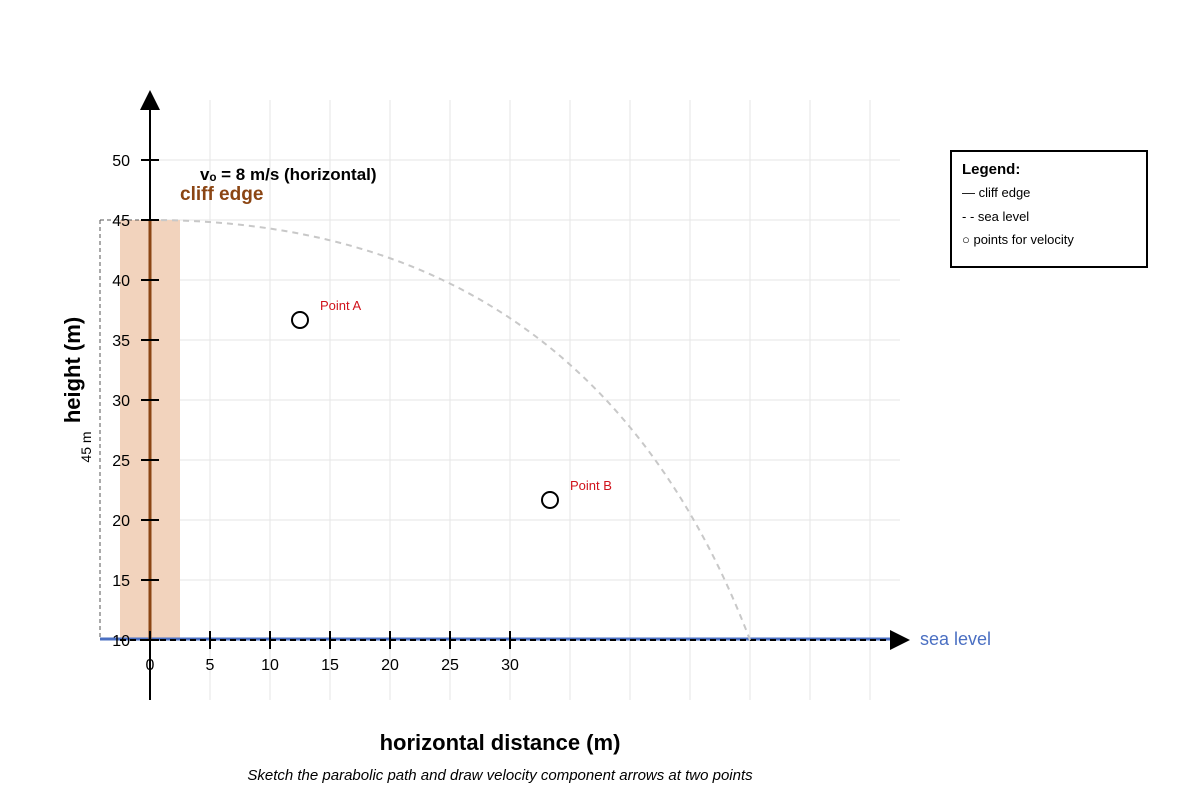 The width and height of the screenshot is (1200, 800). I want to click on velocity-label: vₒ = 8 m/s (horizontal), so click(288, 174).